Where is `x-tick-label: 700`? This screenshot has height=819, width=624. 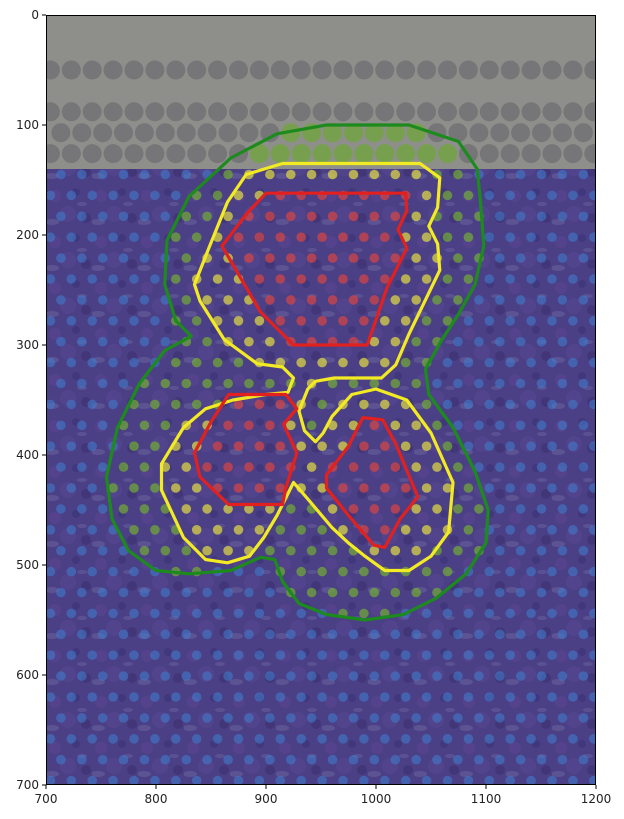
x-tick-label: 700 is located at coordinates (46, 799).